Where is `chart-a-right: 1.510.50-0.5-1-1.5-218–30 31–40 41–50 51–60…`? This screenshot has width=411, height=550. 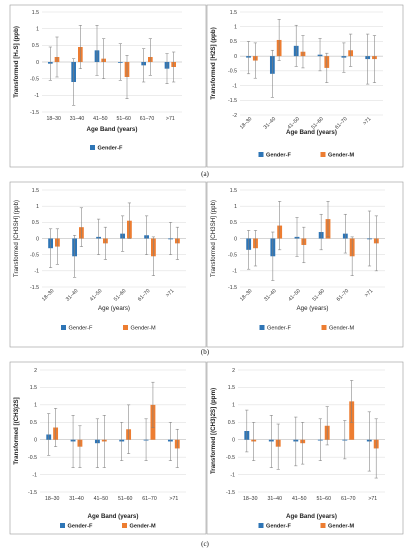 chart-a-right: 1.510.50-0.5-1-1.5-218–30 31–40 41–50 51–60… is located at coordinates (305, 86).